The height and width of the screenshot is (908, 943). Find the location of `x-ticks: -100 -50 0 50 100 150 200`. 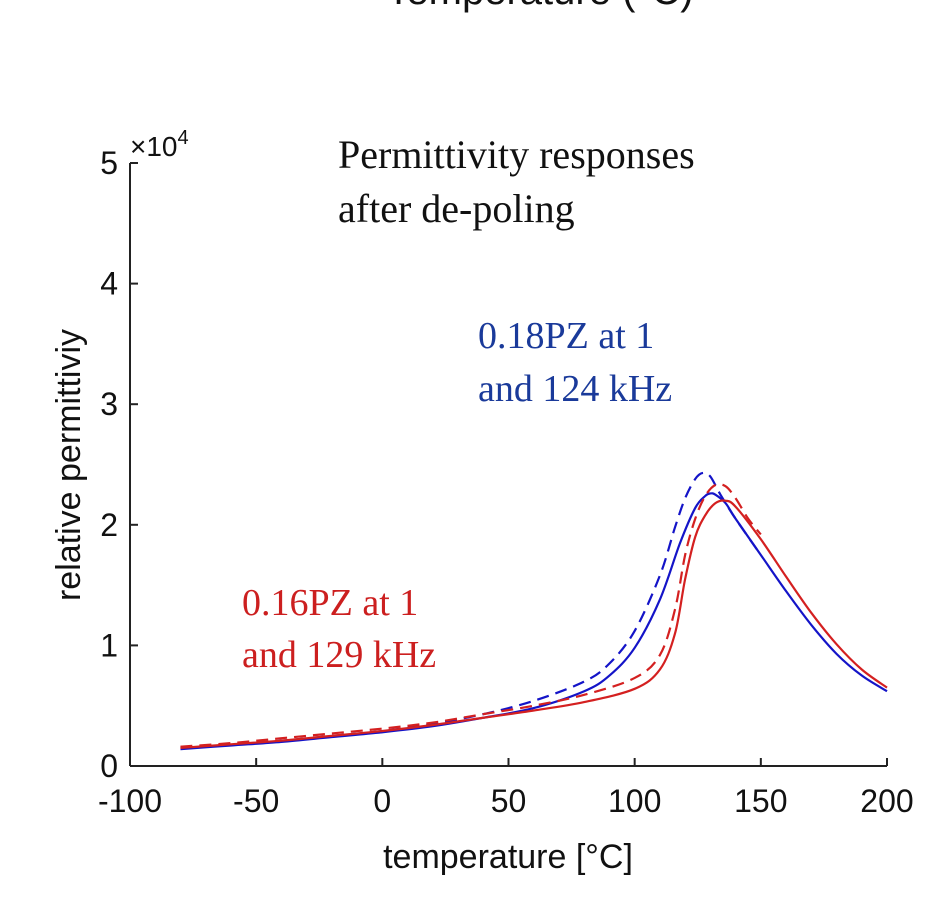

x-ticks: -100 -50 0 50 100 150 200 is located at coordinates (506, 788).